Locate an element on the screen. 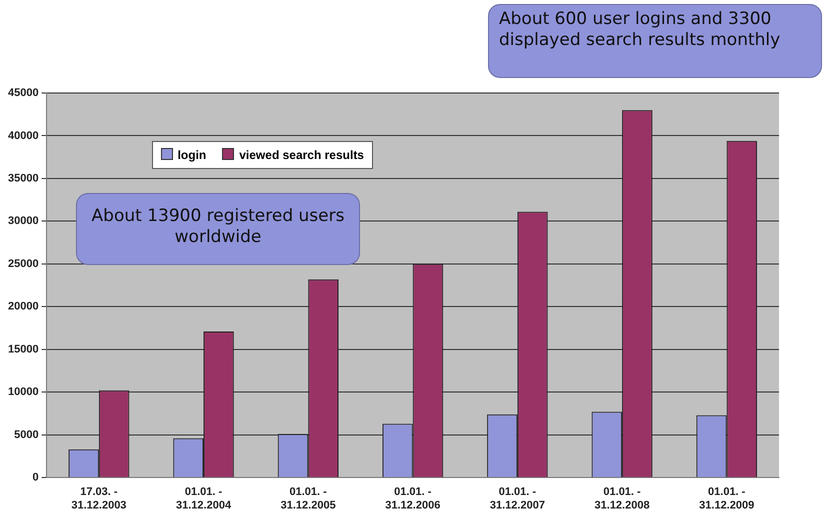 The width and height of the screenshot is (829, 520). legend-label: viewed search results is located at coordinates (301, 155).